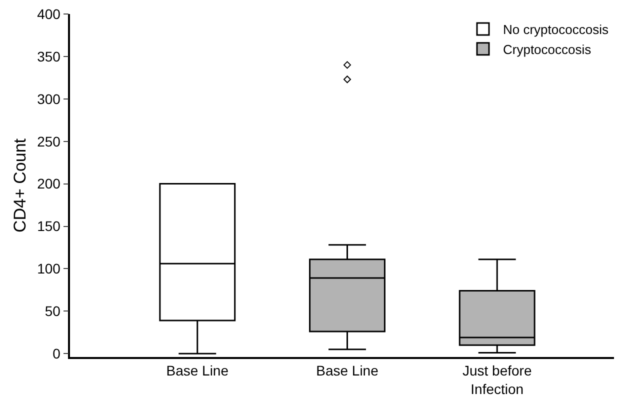  Describe the element at coordinates (556, 30) in the screenshot. I see `legend-label: No cryptococcosis` at that location.